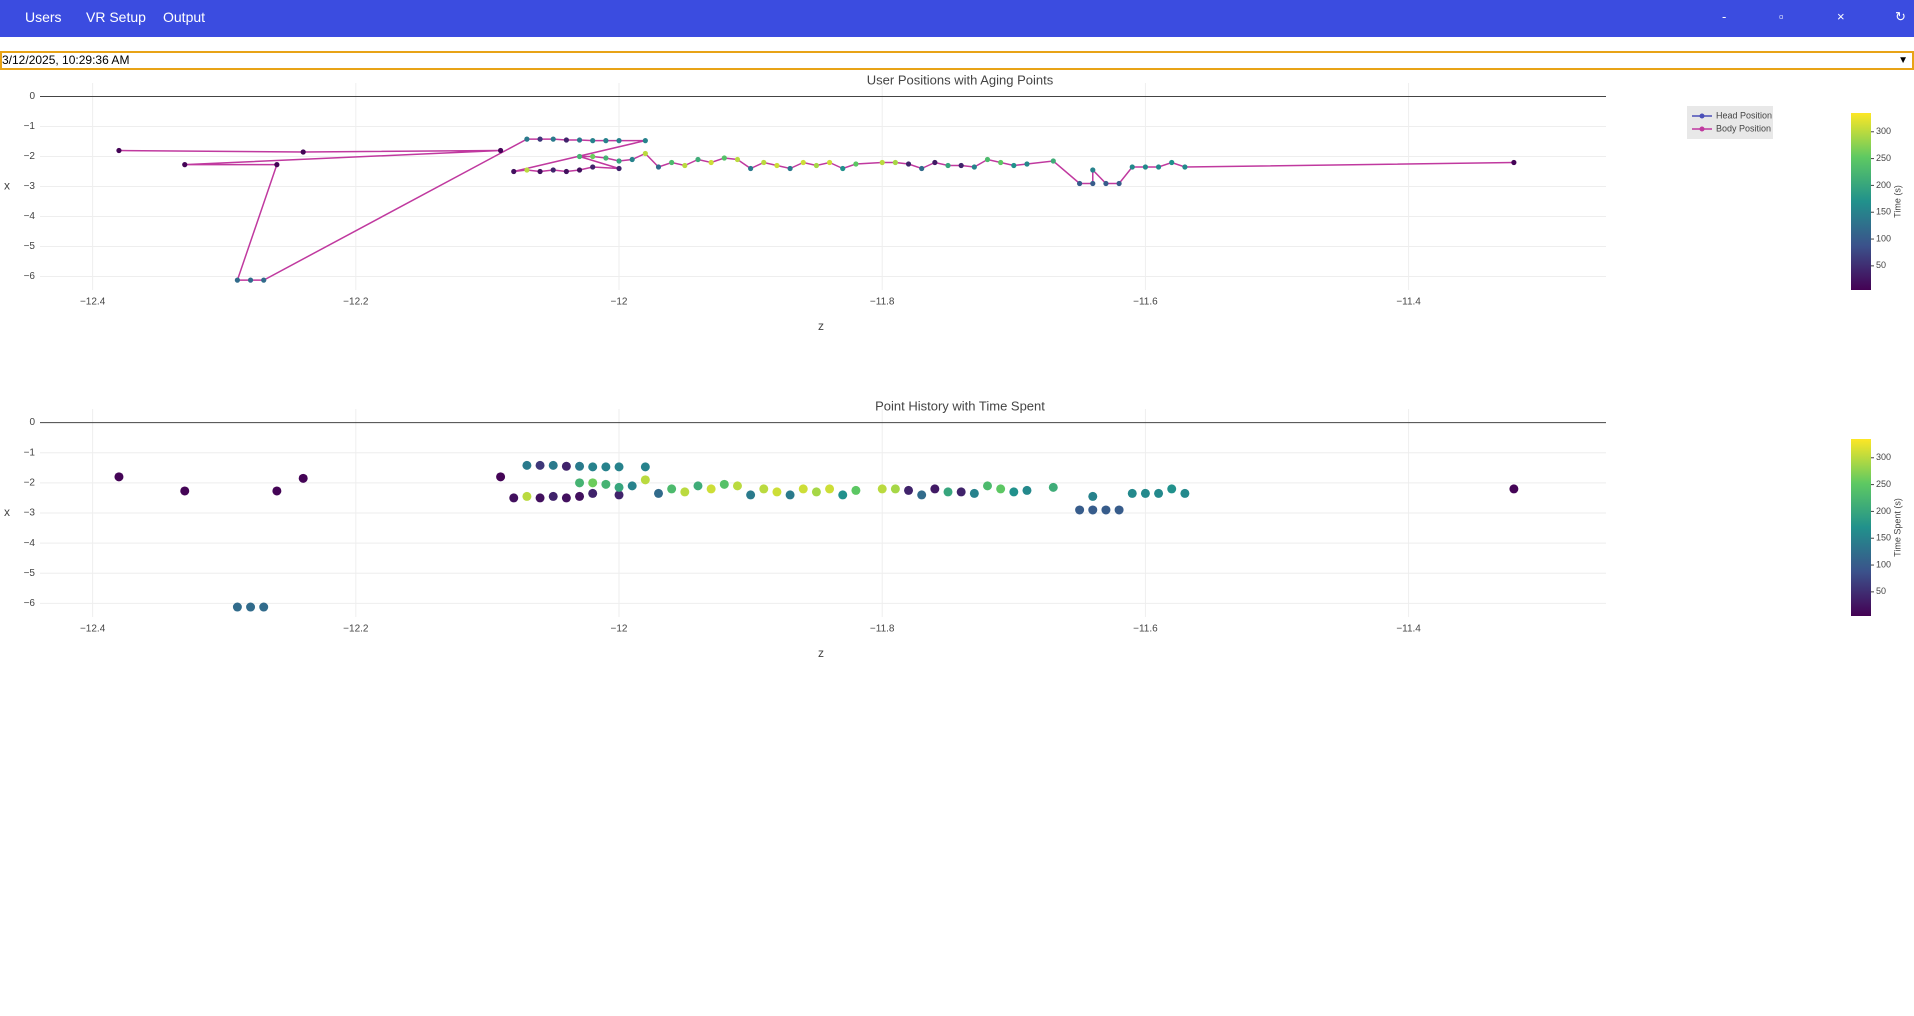 This screenshot has height=1016, width=1914. What do you see at coordinates (1702, 129) in the screenshot?
I see `legend-marker` at bounding box center [1702, 129].